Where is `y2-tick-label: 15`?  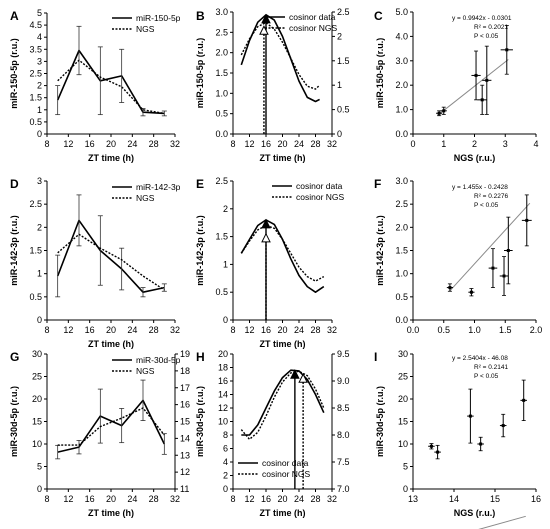
y2-tick-label: 15 is located at coordinates (185, 422).